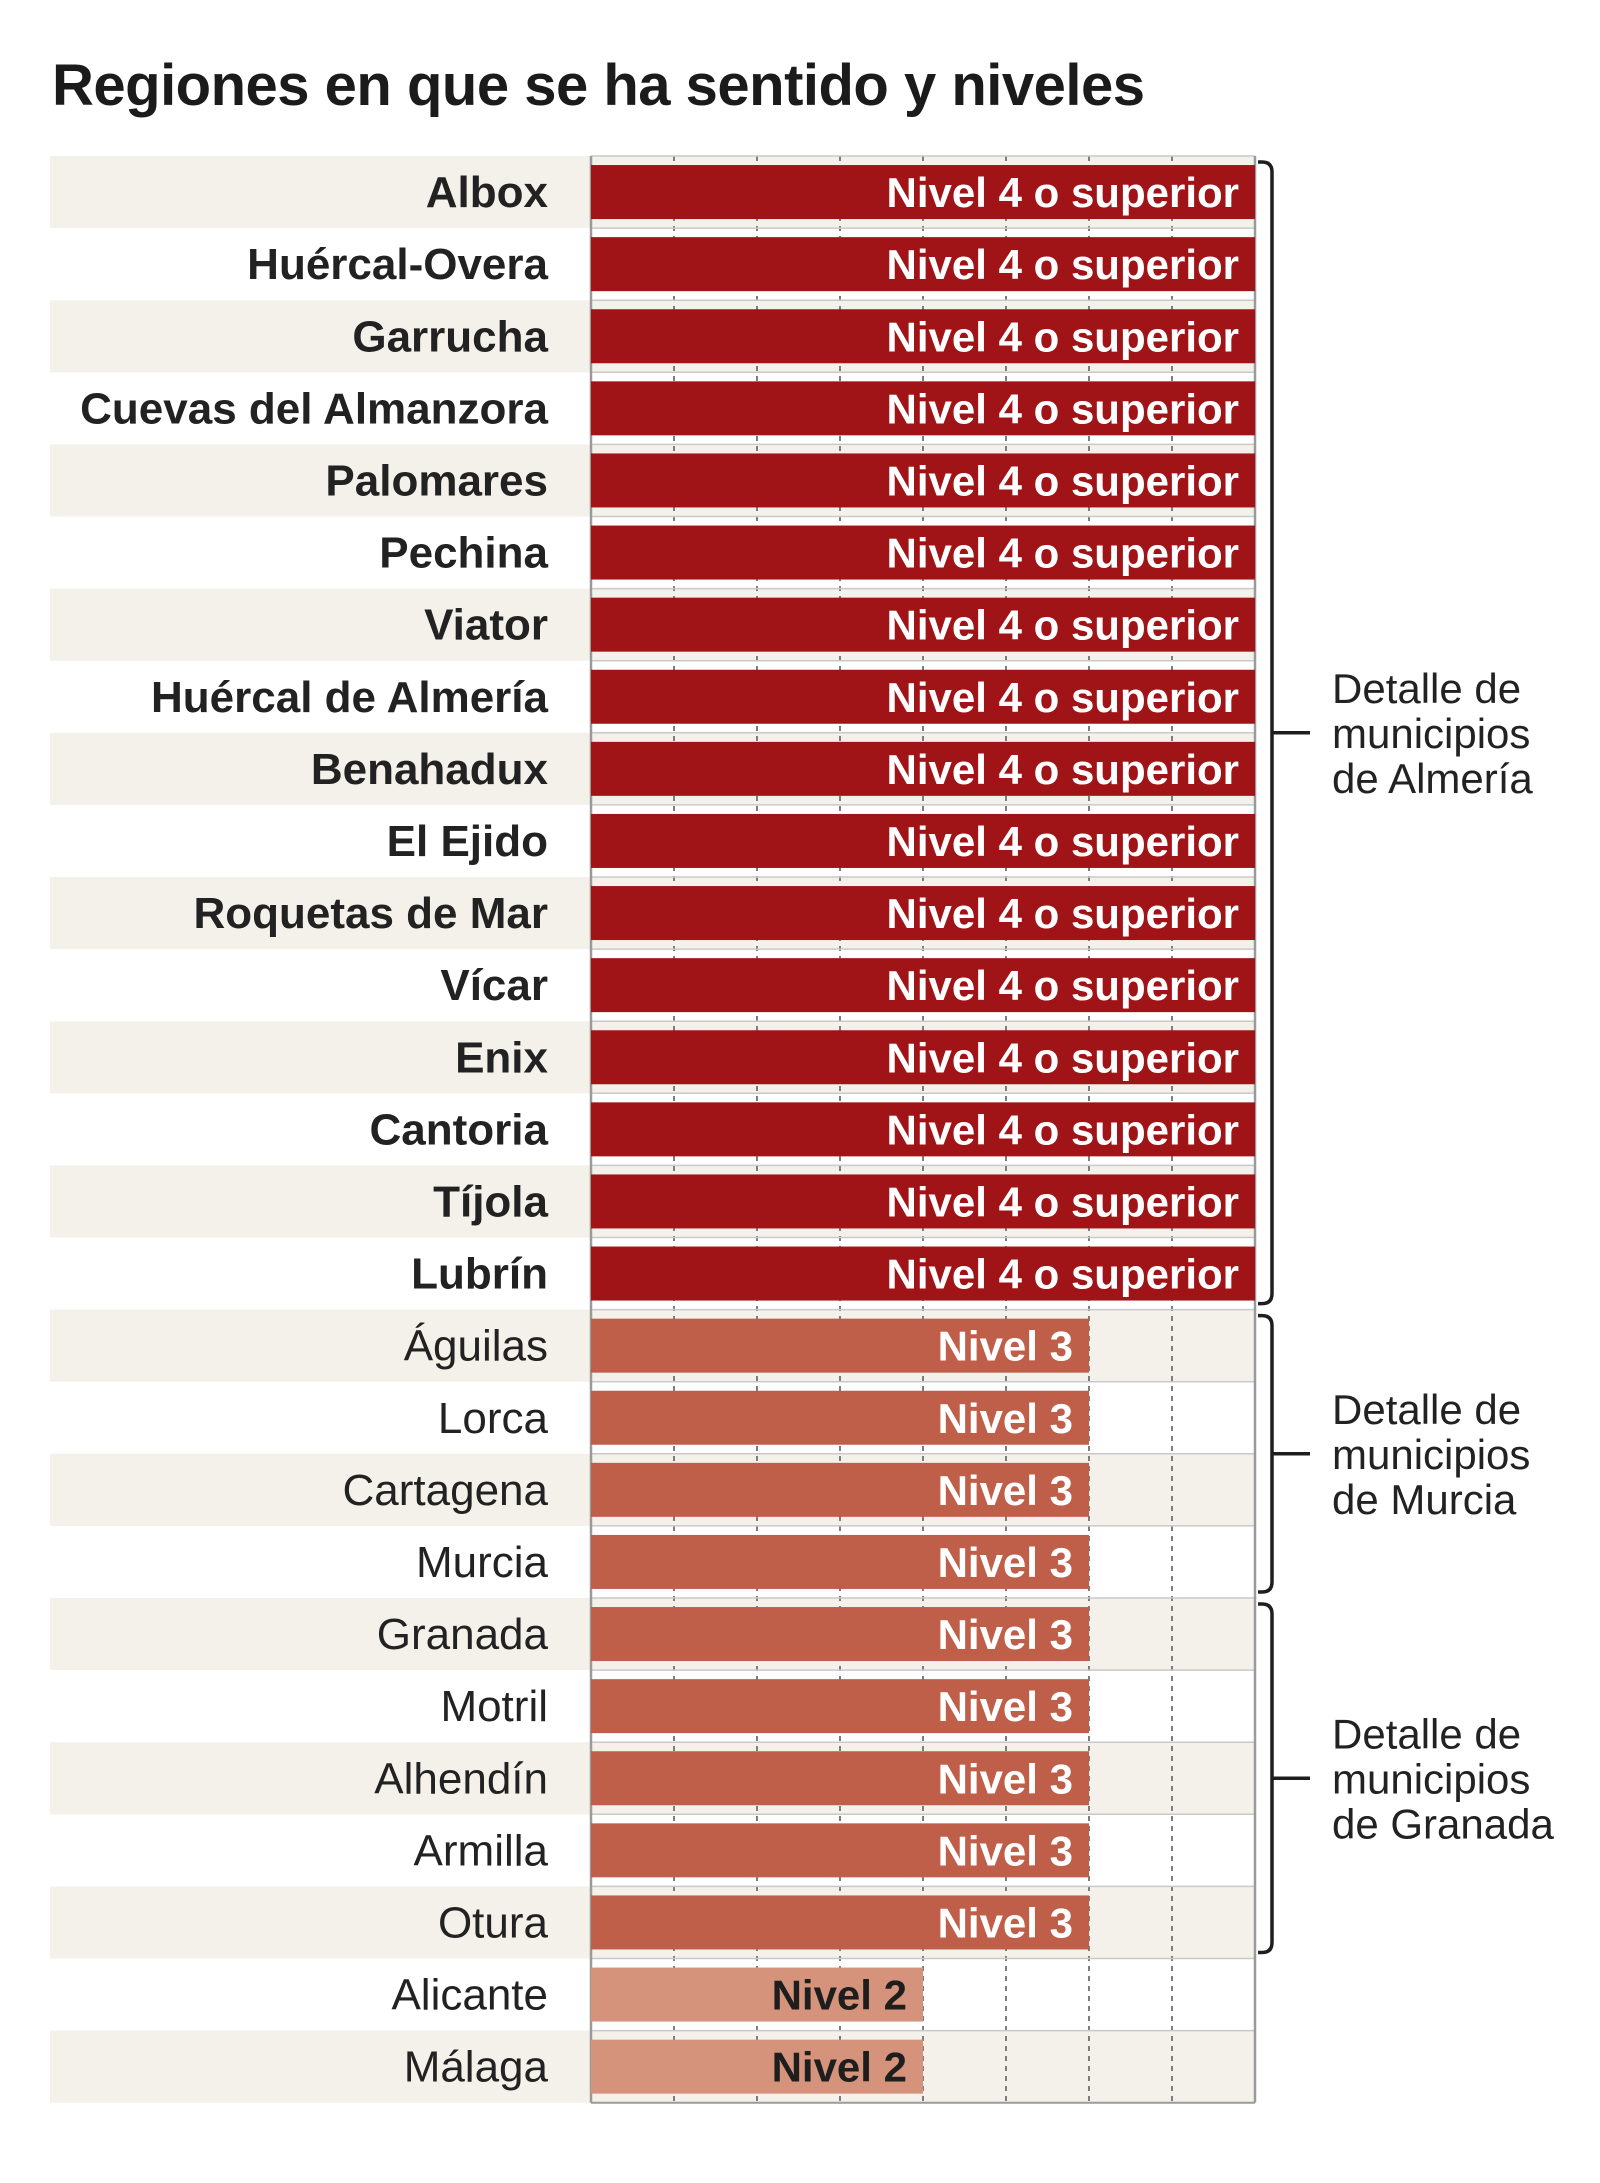 Image resolution: width=1600 pixels, height=2183 pixels. I want to click on category-label: Otura, so click(493, 1922).